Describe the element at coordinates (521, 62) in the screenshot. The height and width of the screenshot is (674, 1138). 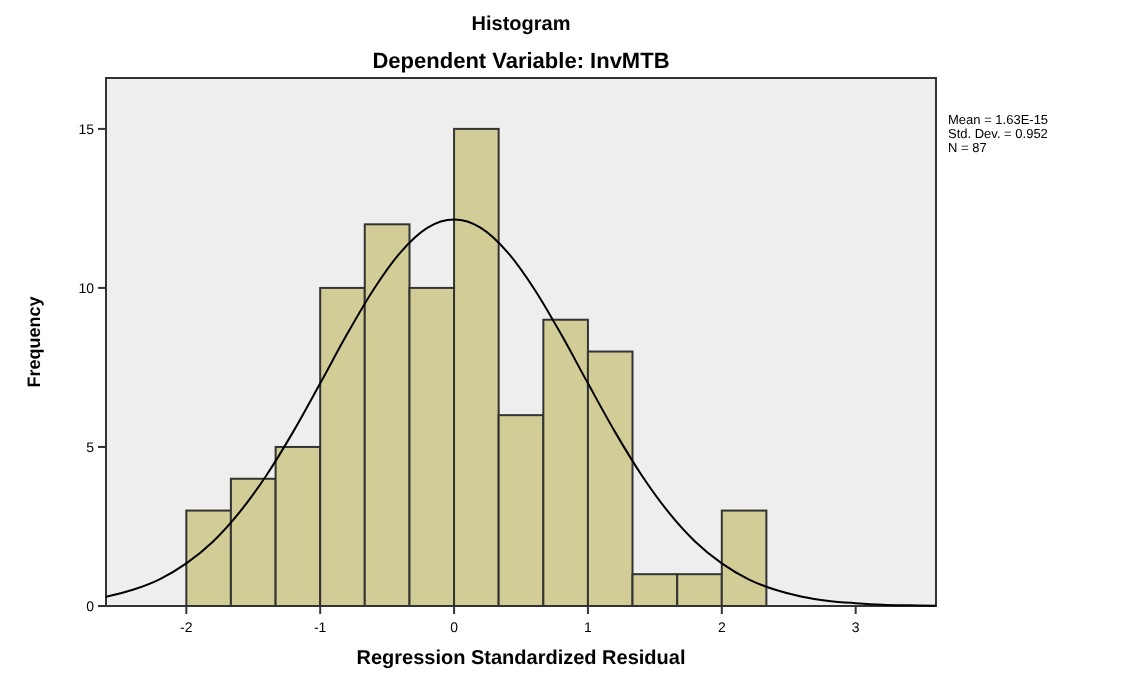
I see `chart-subtitle: Dependent Variable: InvMTB` at that location.